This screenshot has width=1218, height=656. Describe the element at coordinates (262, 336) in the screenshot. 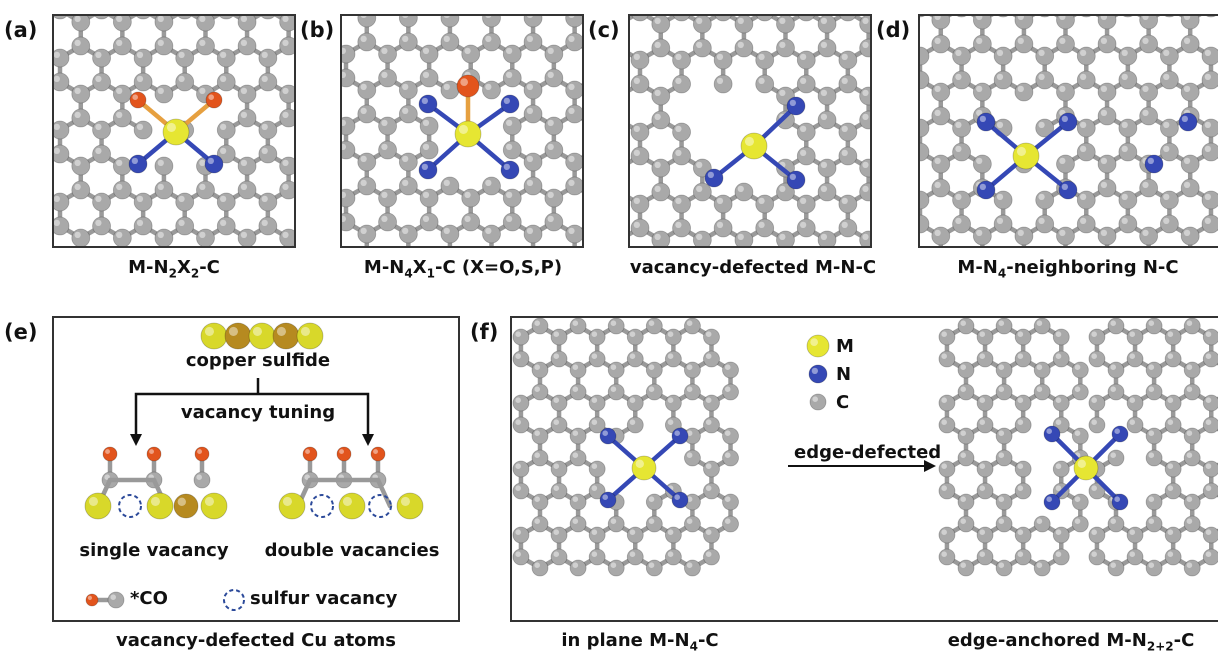

I see `sulfur-atom` at that location.